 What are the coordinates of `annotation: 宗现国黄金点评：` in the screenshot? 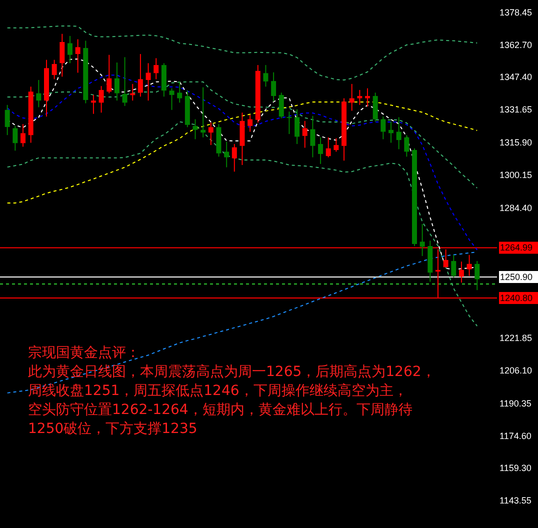 It's located at (84, 353).